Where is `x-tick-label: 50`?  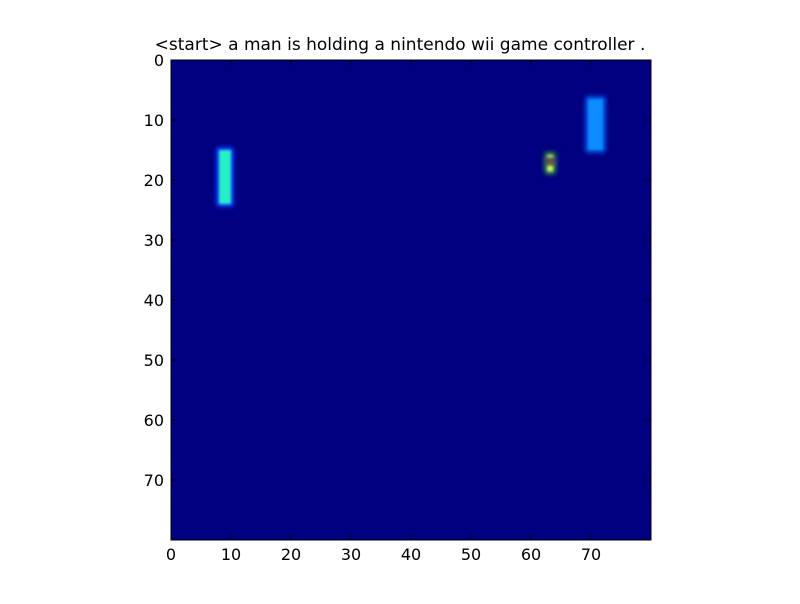
x-tick-label: 50 is located at coordinates (471, 554).